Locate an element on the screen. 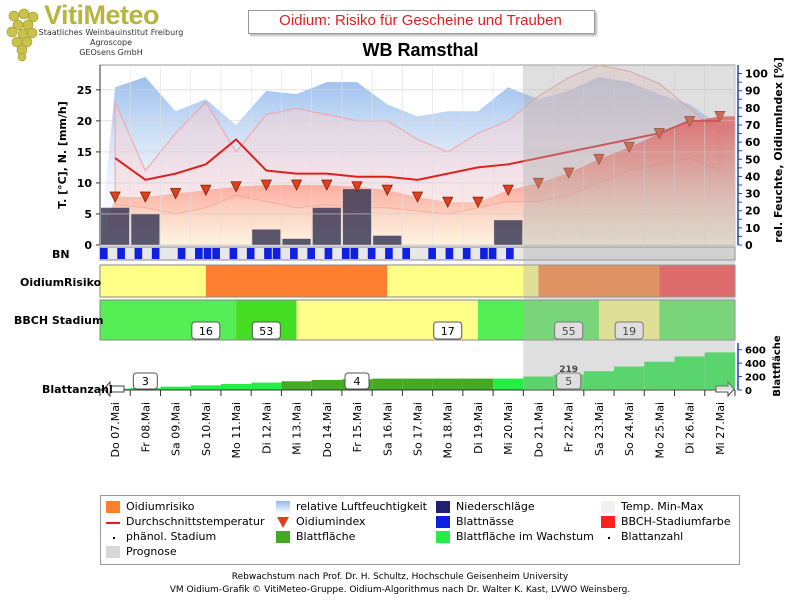 The width and height of the screenshot is (800, 600). legend-item: Oidiumrisiko is located at coordinates (150, 506).